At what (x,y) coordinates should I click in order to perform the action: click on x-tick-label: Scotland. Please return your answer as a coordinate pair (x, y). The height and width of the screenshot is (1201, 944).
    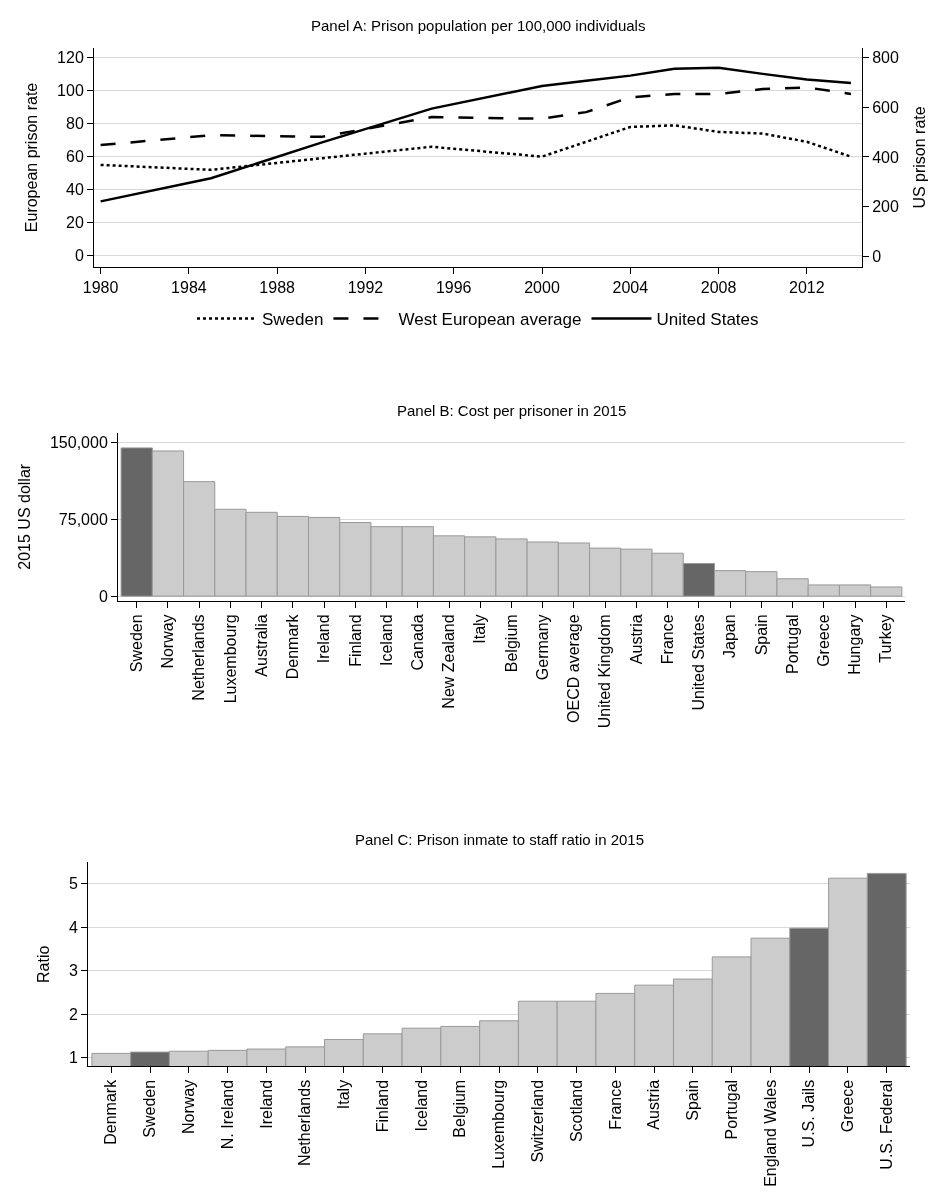
    Looking at the image, I should click on (576, 1111).